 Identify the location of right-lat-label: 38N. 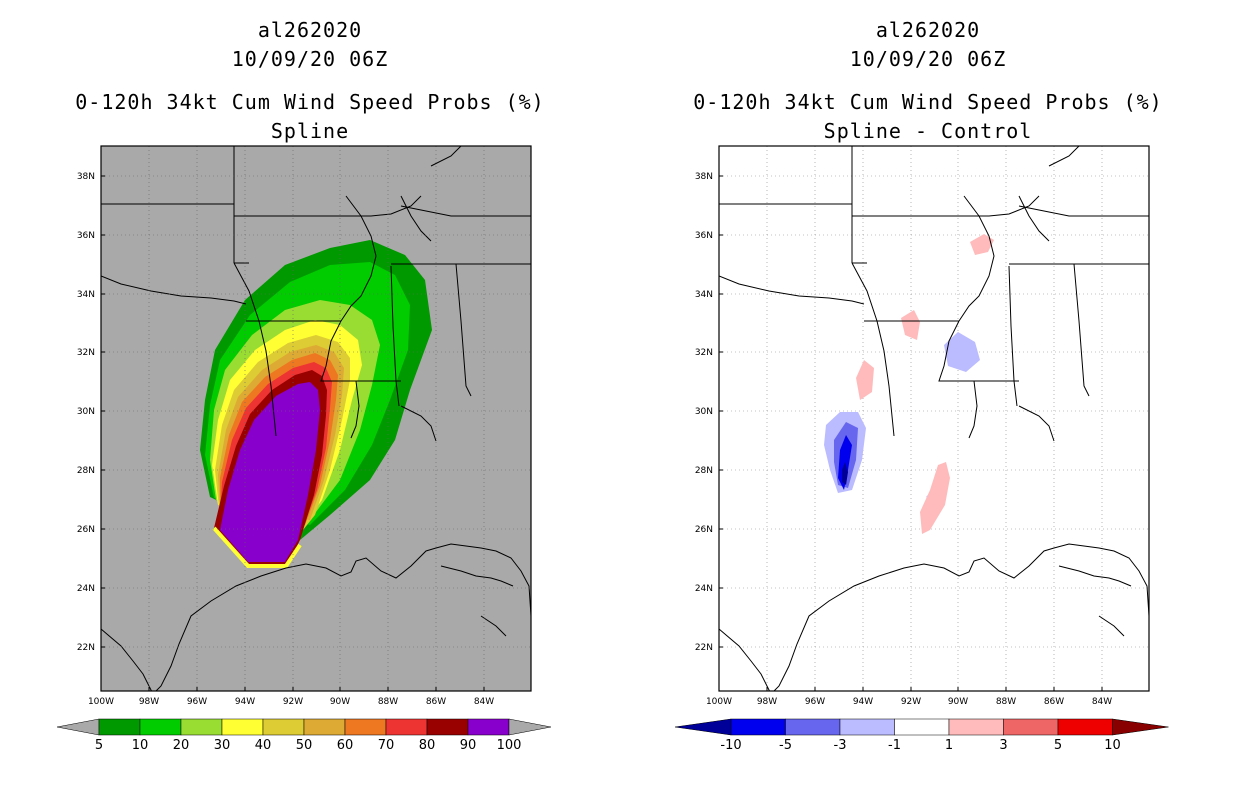
(704, 177).